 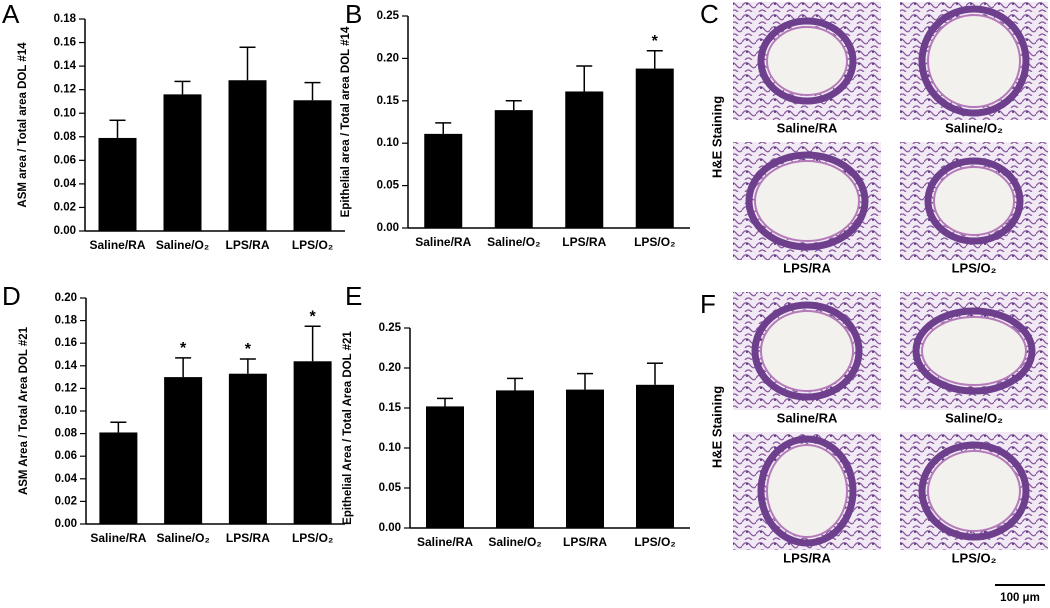 I want to click on y-axis-title: Epithelial area / Total area DOL #14, so click(x=346, y=121).